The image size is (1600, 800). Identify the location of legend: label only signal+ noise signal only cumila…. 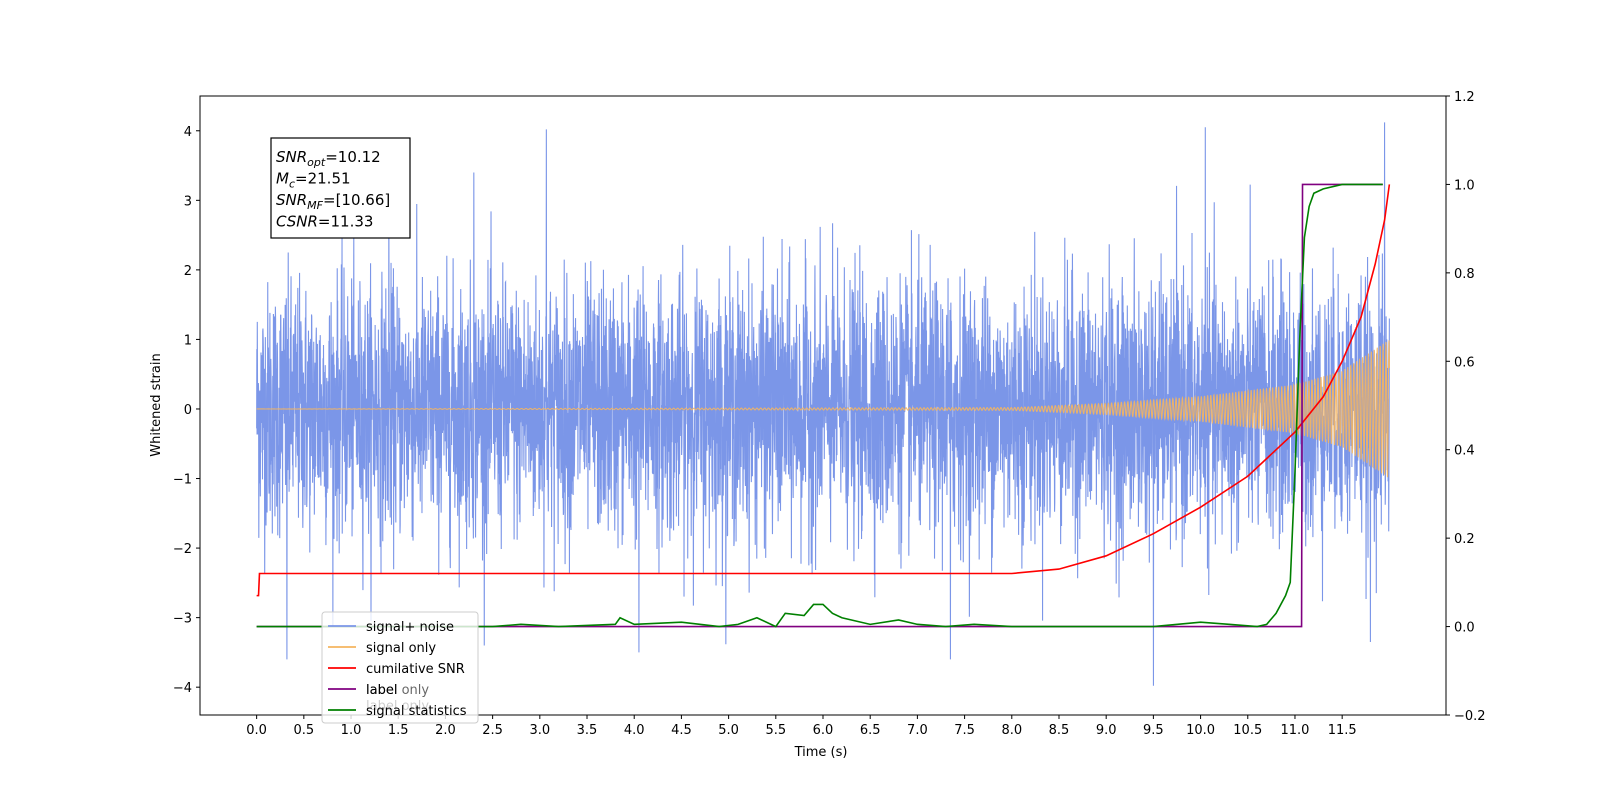
(400, 667).